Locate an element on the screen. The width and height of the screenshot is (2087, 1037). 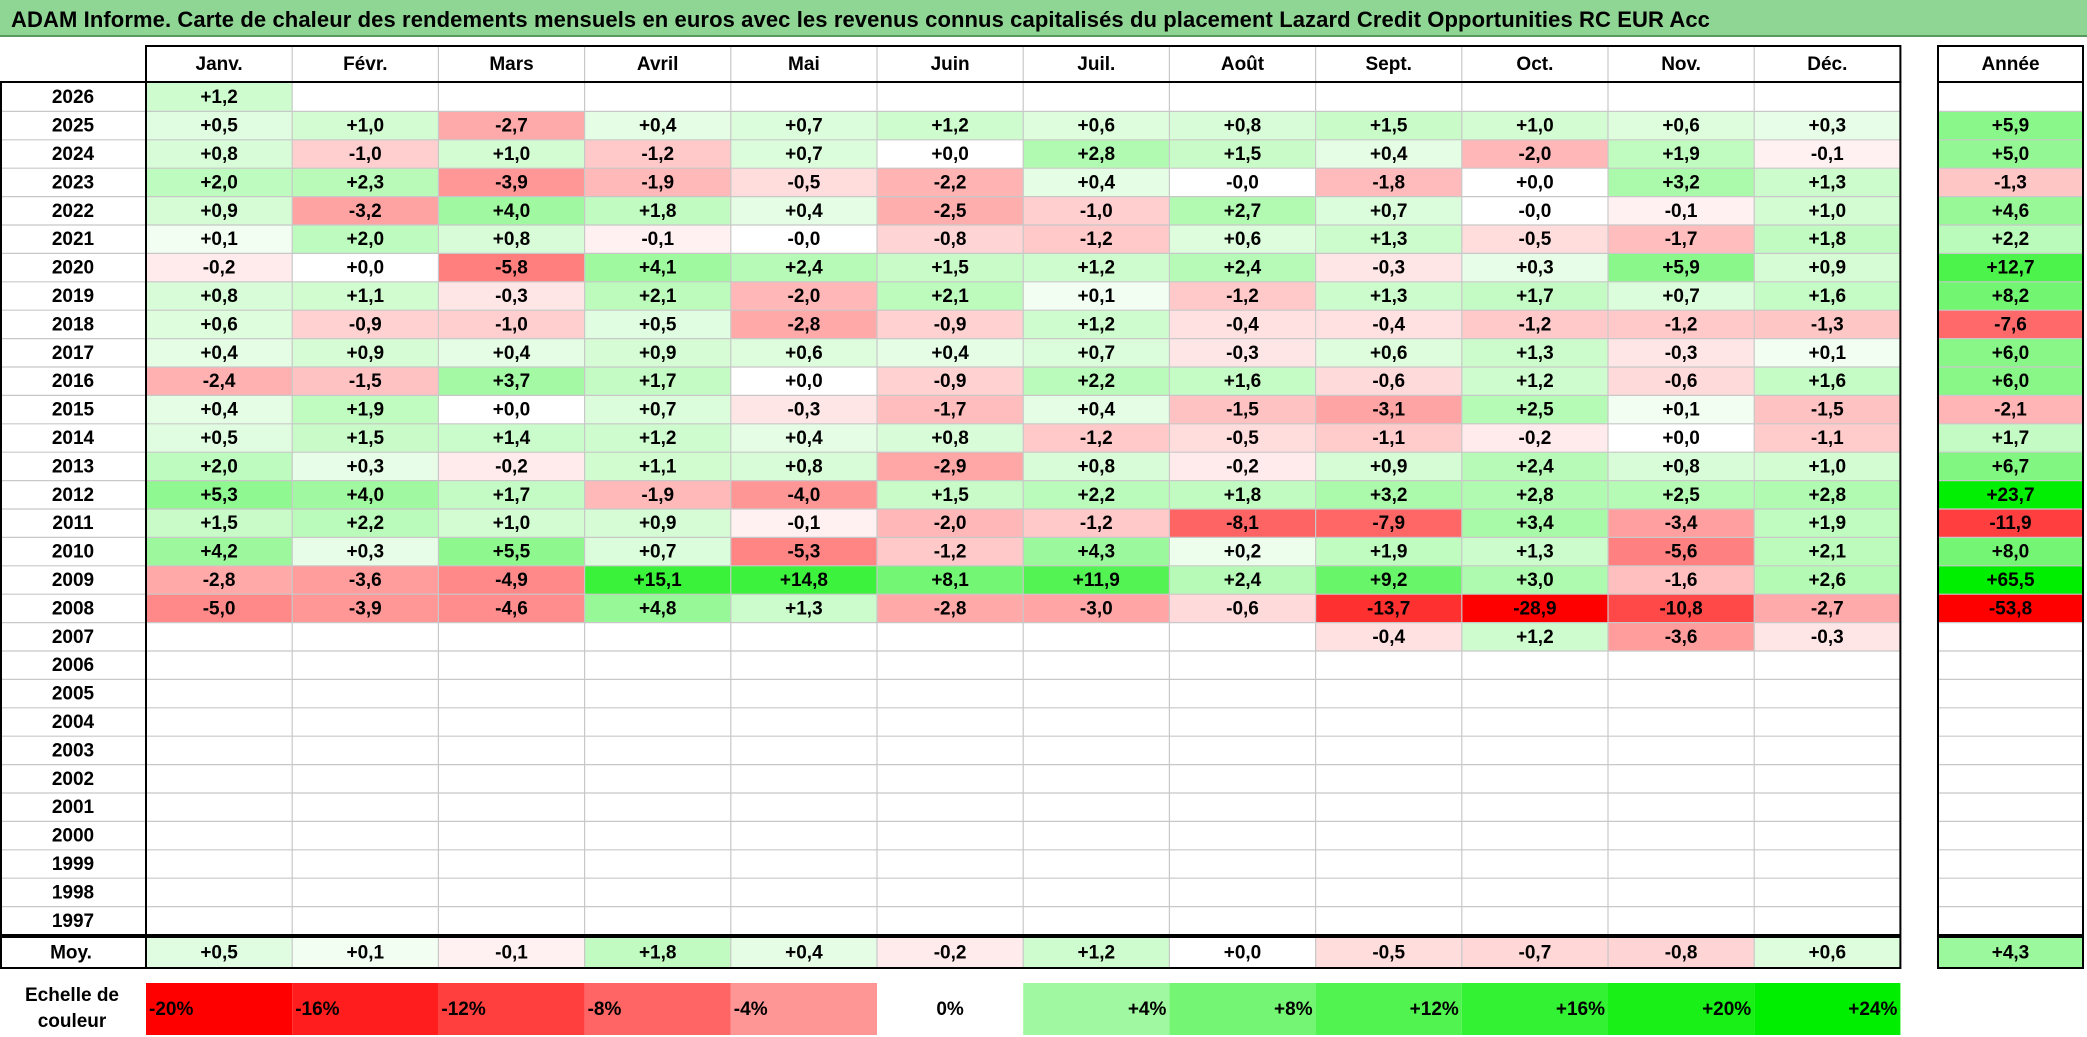
year-label: 2002 is located at coordinates (73, 779).